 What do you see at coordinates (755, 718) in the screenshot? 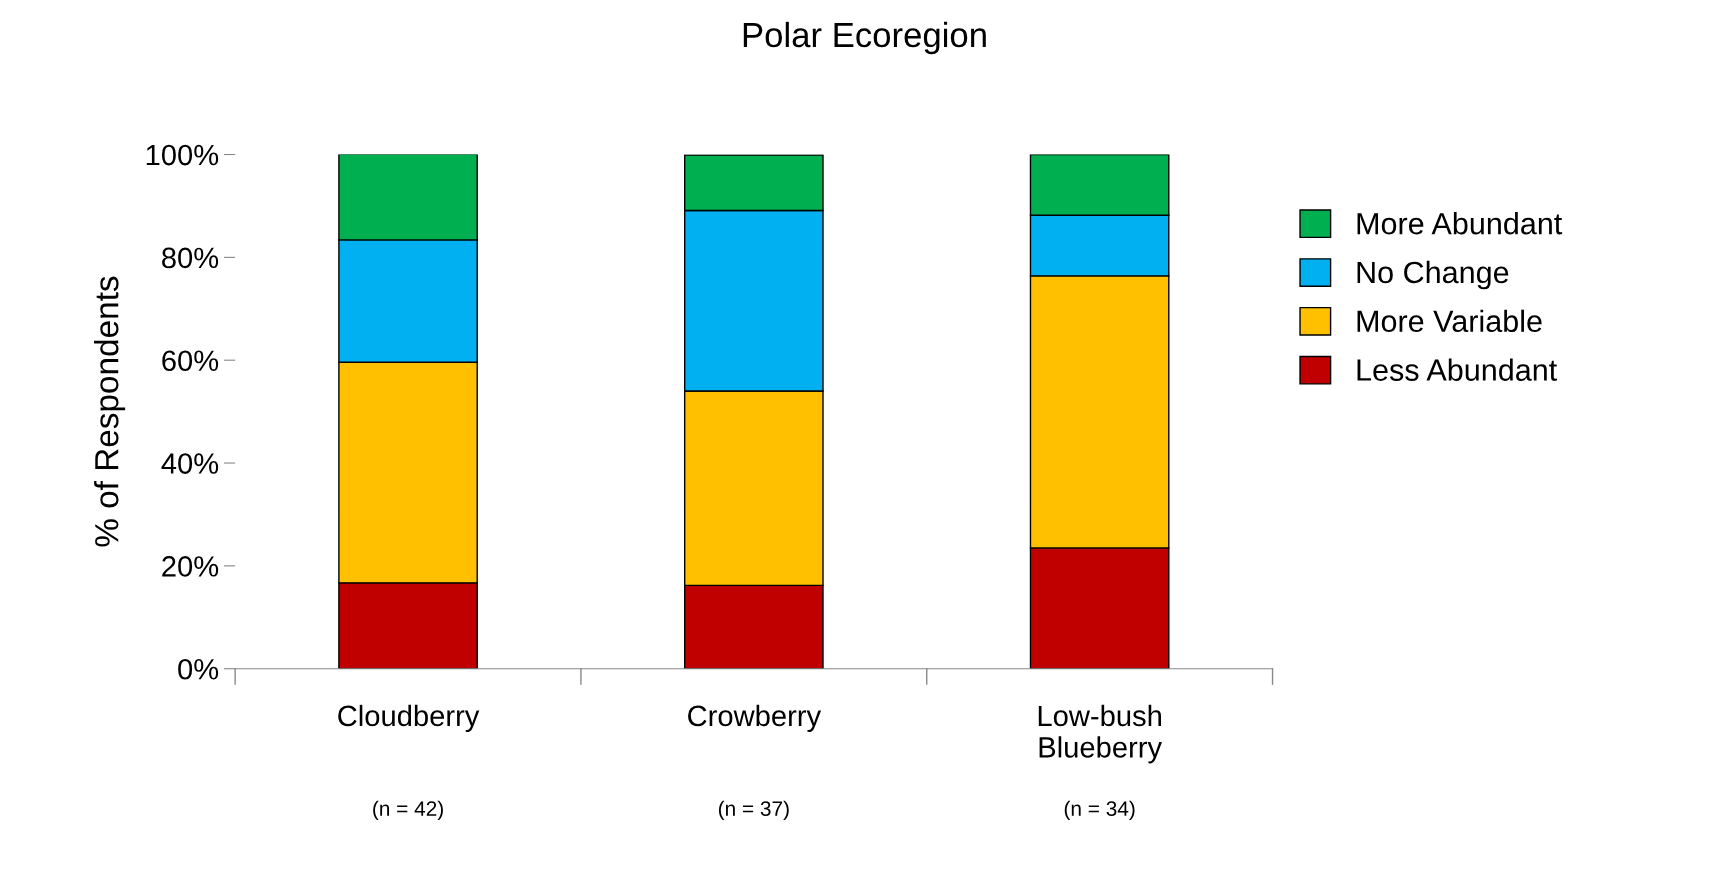
I see `x-tick-label: Crowberry` at bounding box center [755, 718].